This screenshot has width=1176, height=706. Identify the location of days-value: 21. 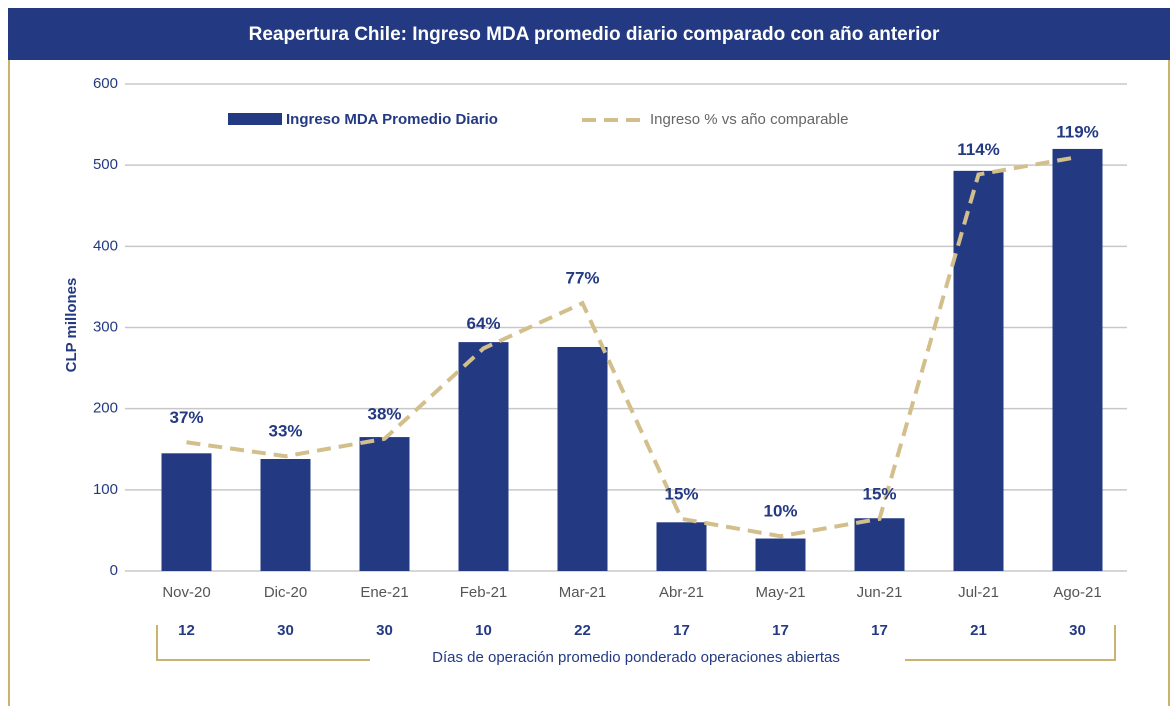
(978, 630).